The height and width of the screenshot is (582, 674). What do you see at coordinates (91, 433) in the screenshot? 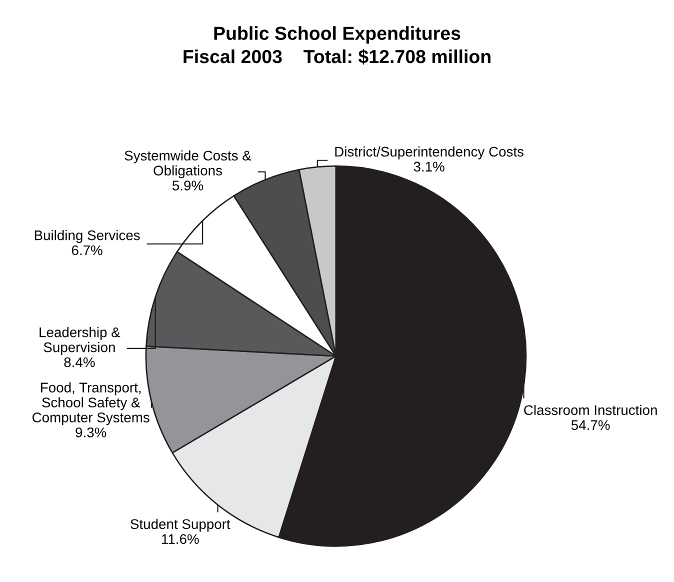
I see `data-label: 9.3%` at bounding box center [91, 433].